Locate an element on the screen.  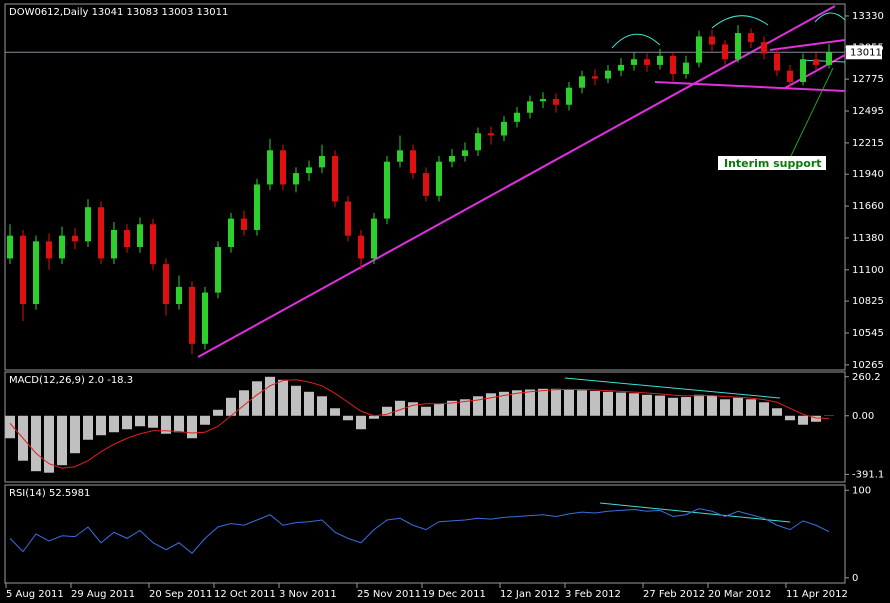
y-tick-label: -391.1 is located at coordinates (868, 474).